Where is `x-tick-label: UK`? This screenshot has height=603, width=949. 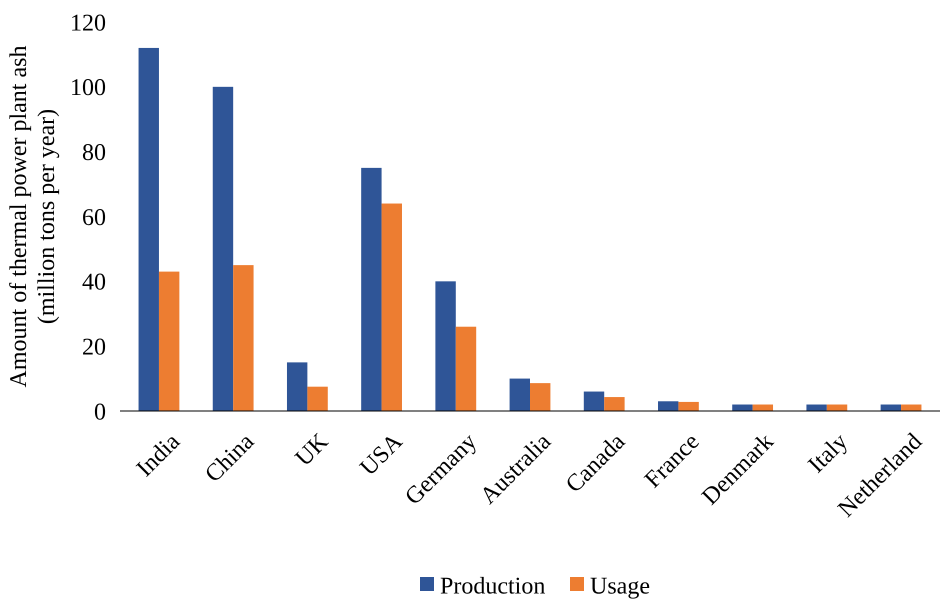
x-tick-label: UK is located at coordinates (312, 450).